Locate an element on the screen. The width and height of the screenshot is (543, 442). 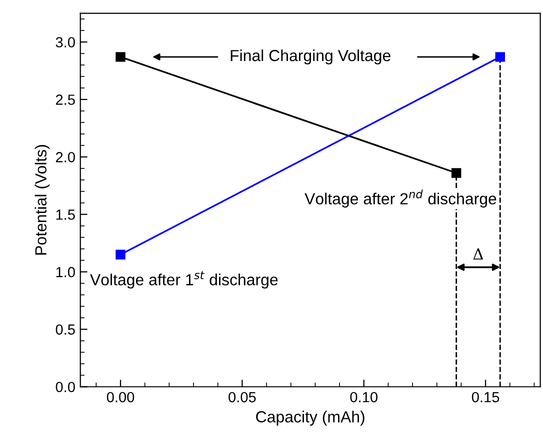
x-tick-label: 0.00 is located at coordinates (120, 397).